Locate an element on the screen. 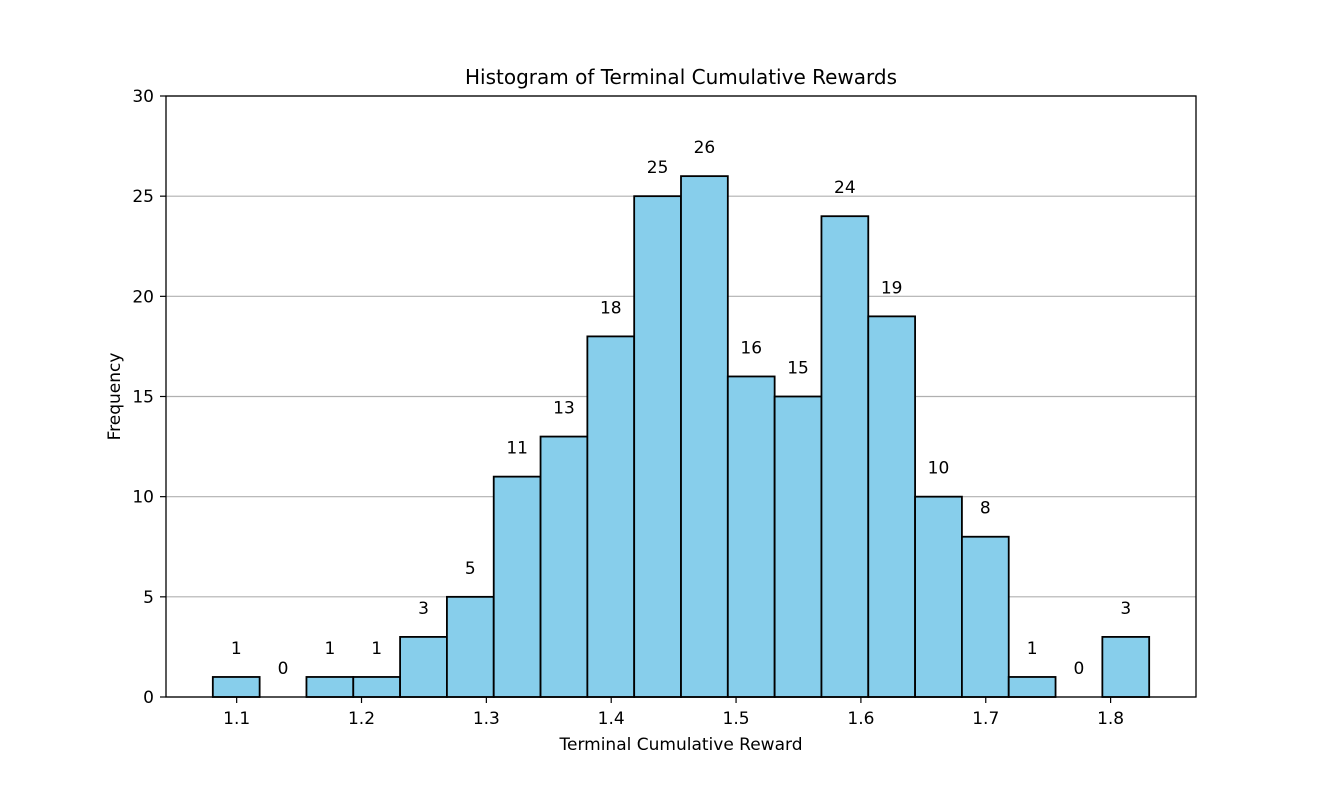  bar-value-label: 18 is located at coordinates (611, 308).